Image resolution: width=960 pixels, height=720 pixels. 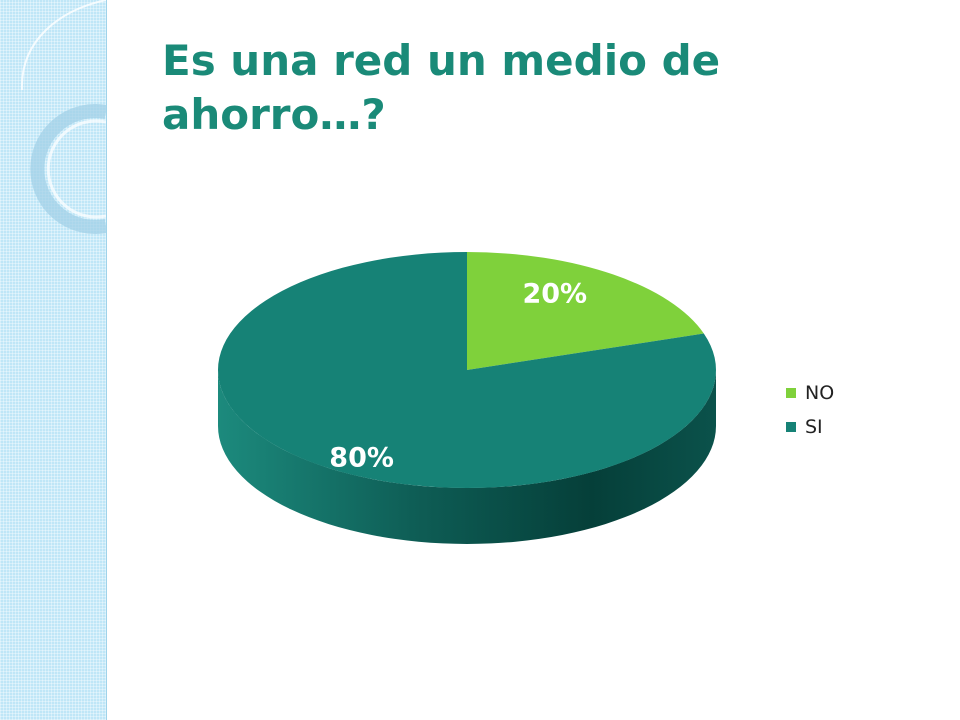 What do you see at coordinates (554, 294) in the screenshot?
I see `data-label-no: 20%` at bounding box center [554, 294].